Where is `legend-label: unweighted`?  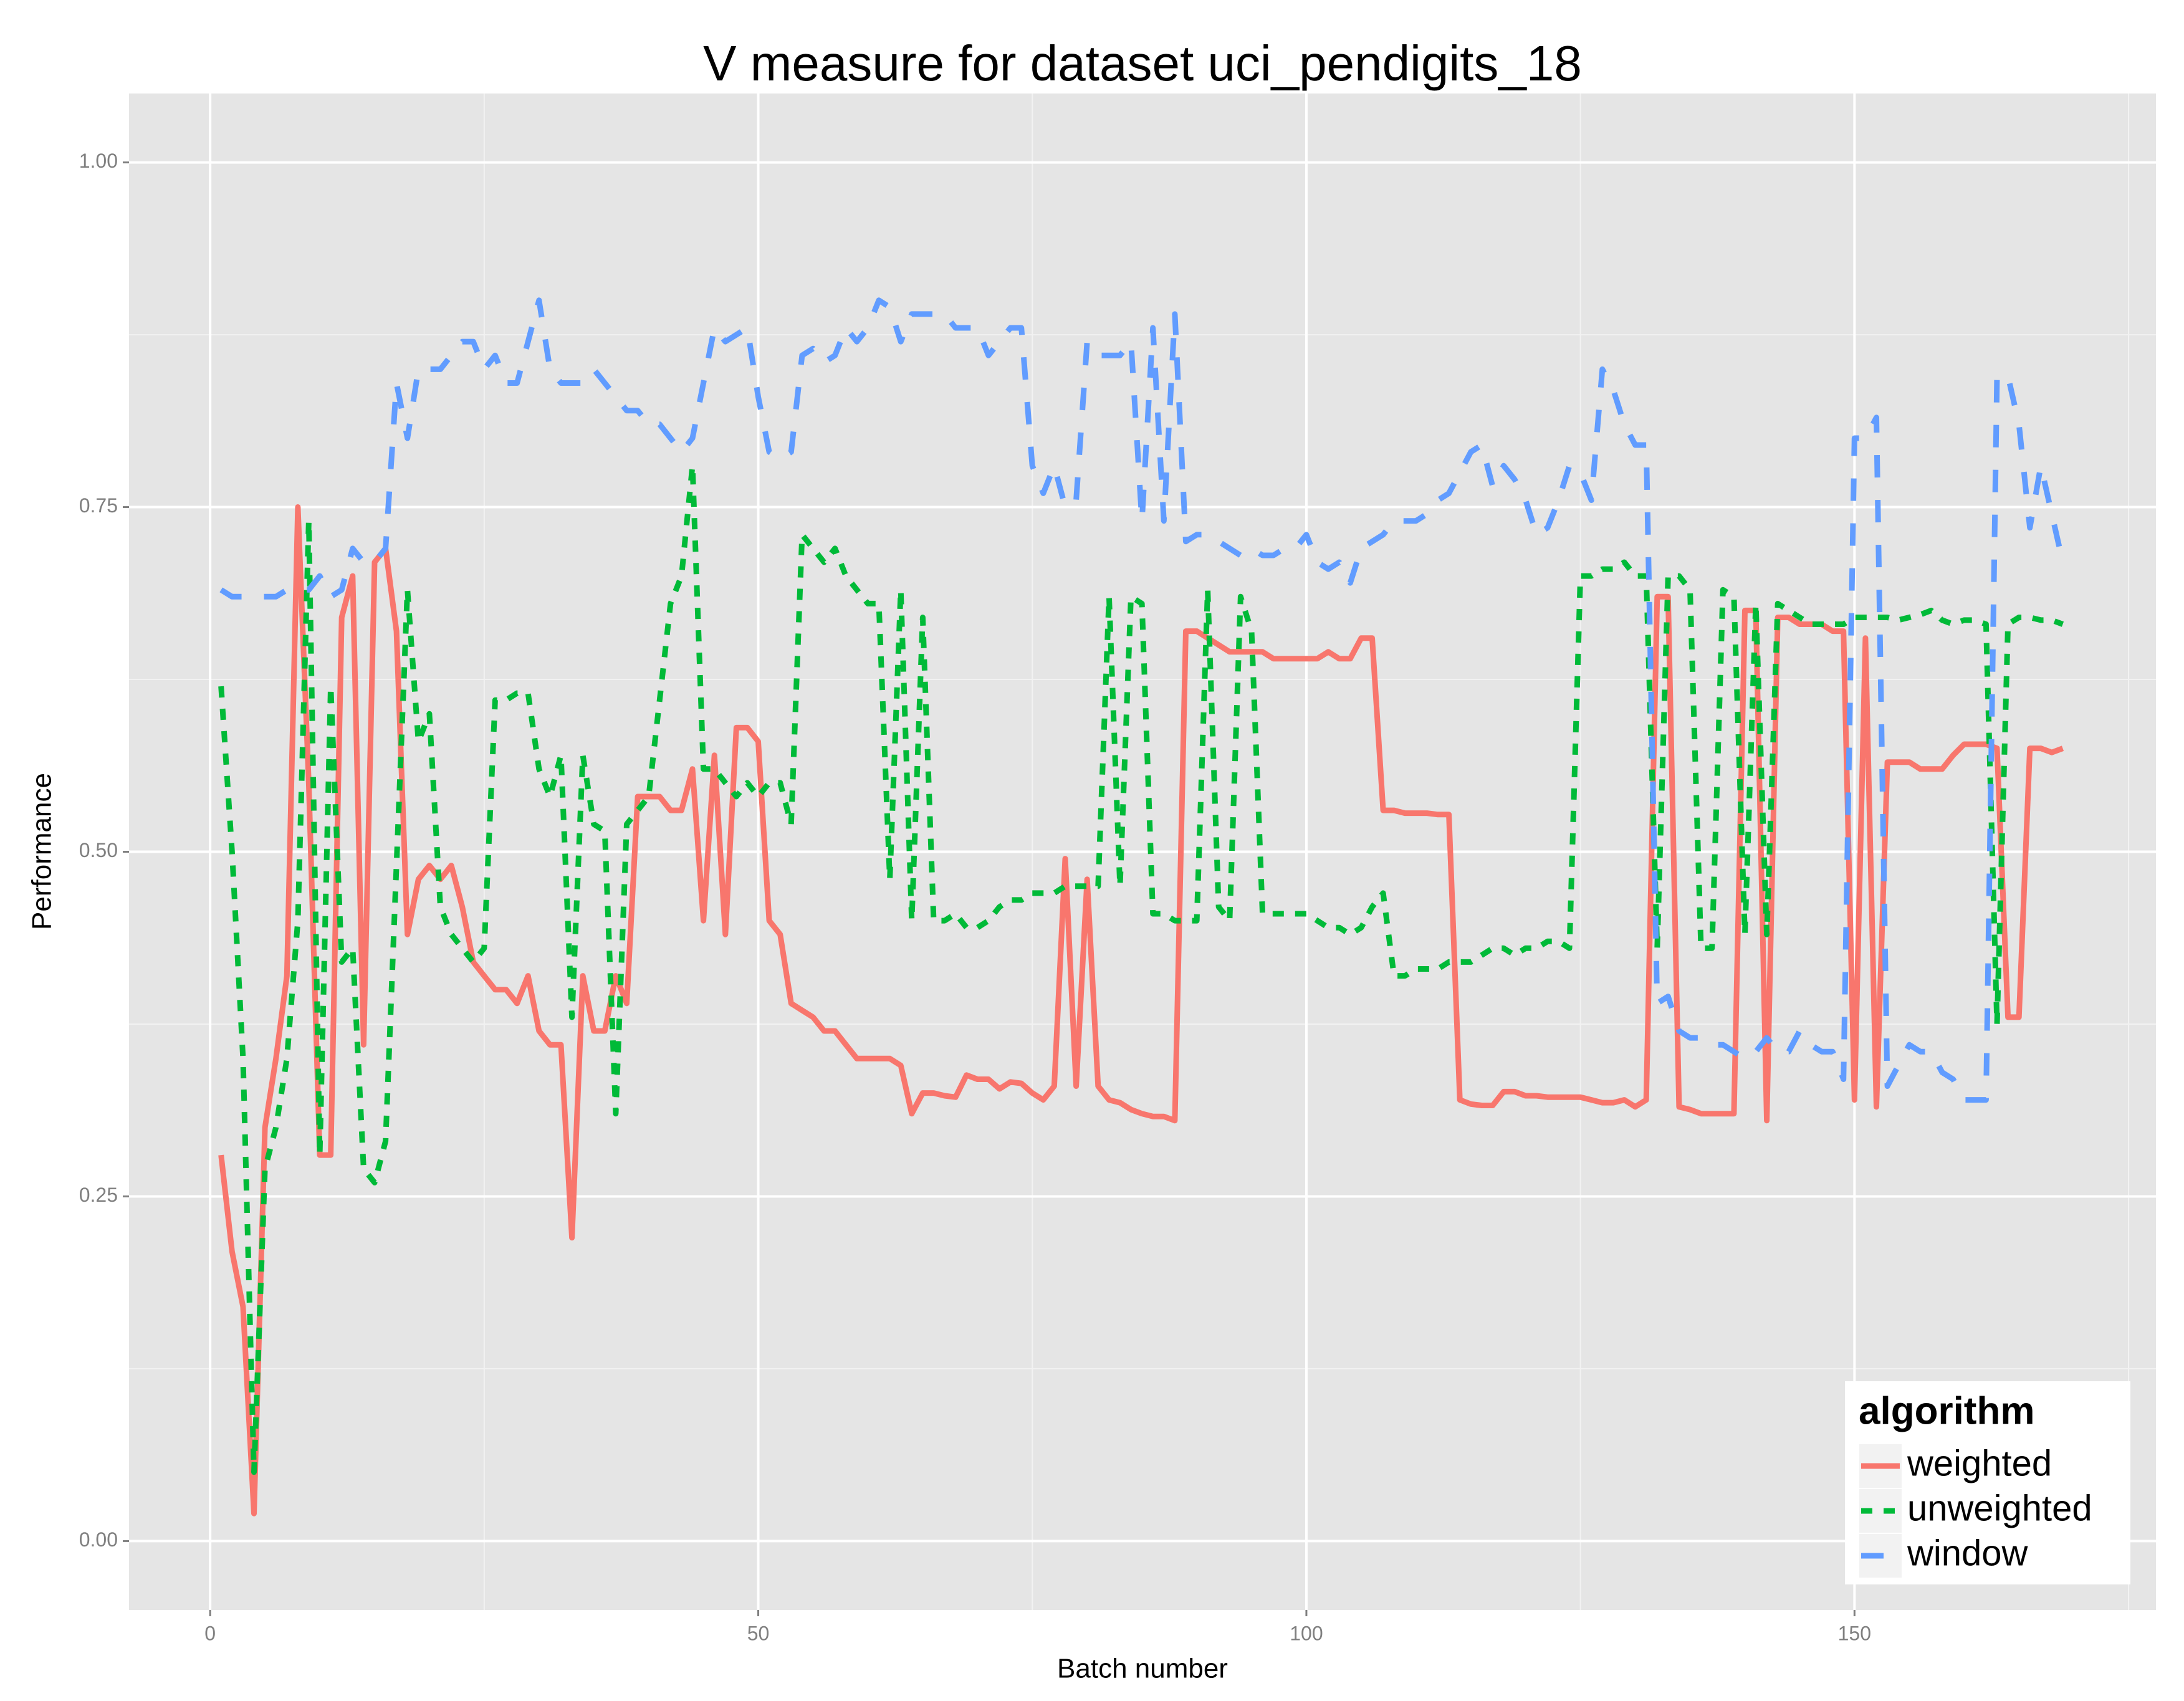
legend-label: unweighted is located at coordinates (2000, 1508).